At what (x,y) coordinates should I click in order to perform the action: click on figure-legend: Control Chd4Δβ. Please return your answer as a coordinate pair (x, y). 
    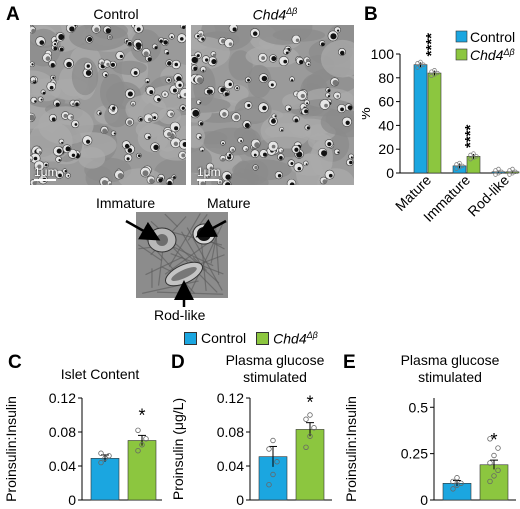
    Looking at the image, I should click on (251, 338).